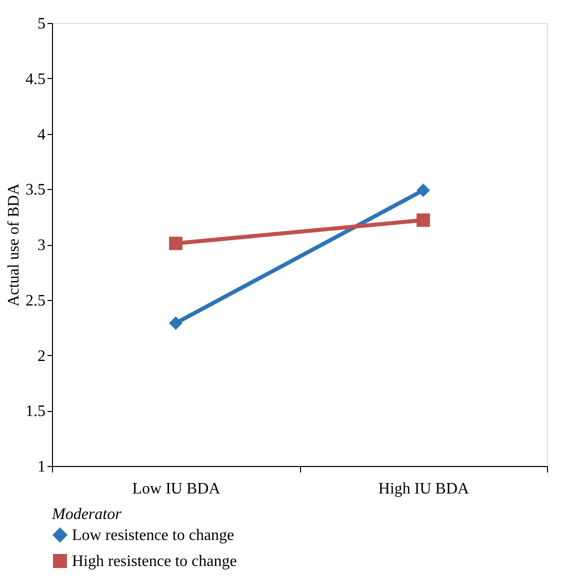 This screenshot has height=587, width=586. What do you see at coordinates (42, 245) in the screenshot?
I see `y-tick-label: 3` at bounding box center [42, 245].